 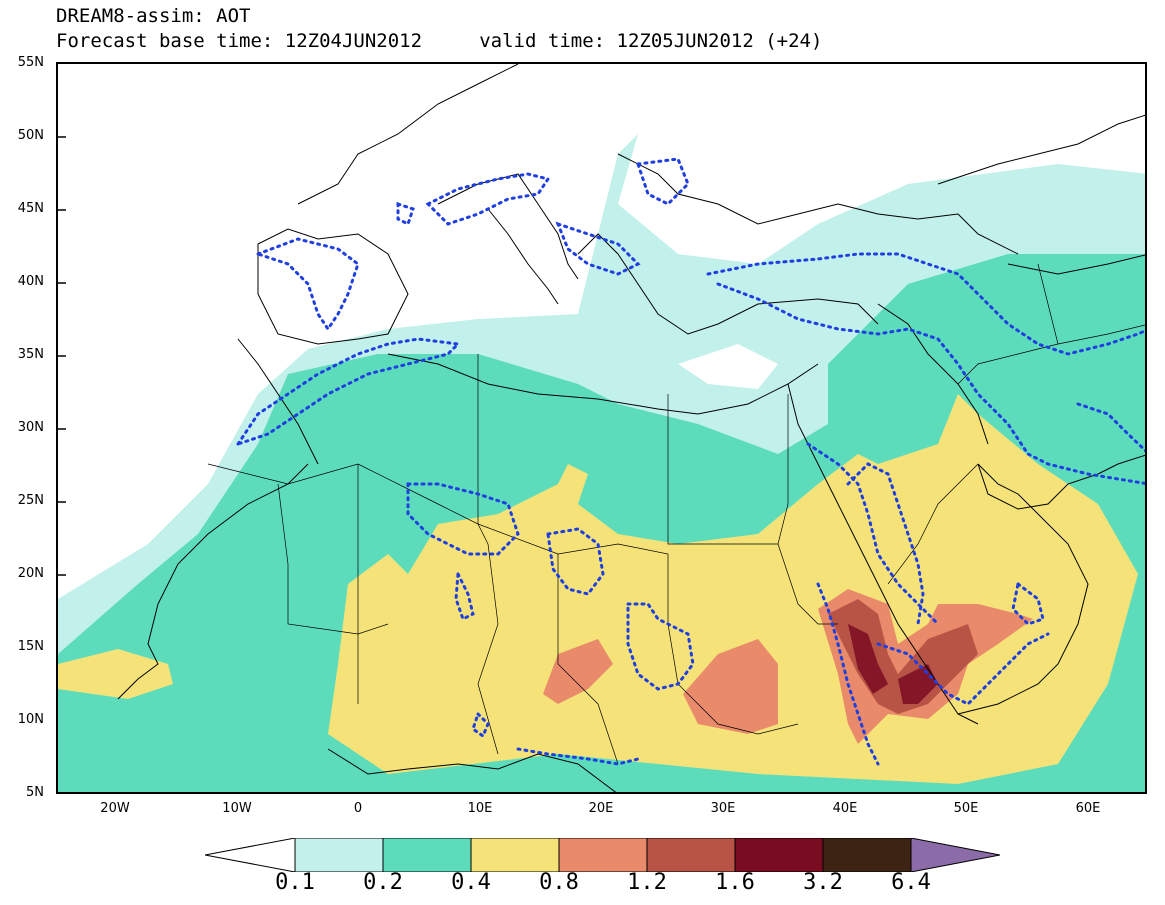 I want to click on lon-label-20e: 20E, so click(x=601, y=808).